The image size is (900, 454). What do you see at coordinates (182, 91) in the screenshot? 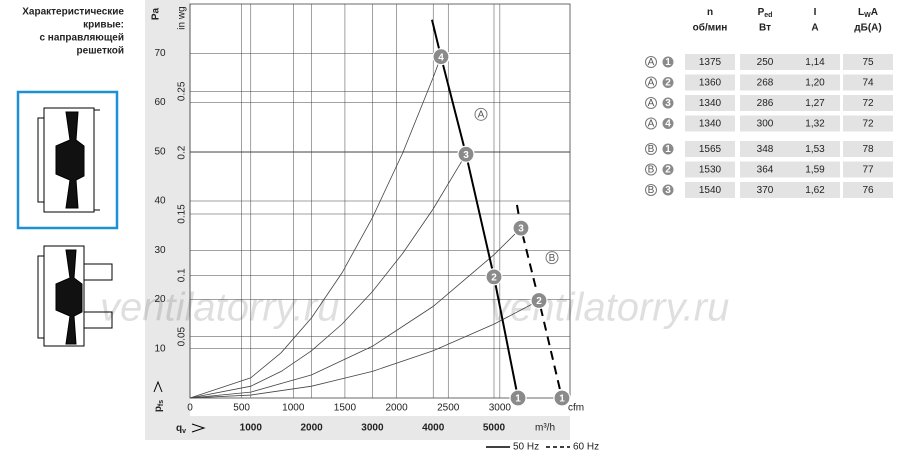
I see `y2-tick-label: 0.25` at bounding box center [182, 91].